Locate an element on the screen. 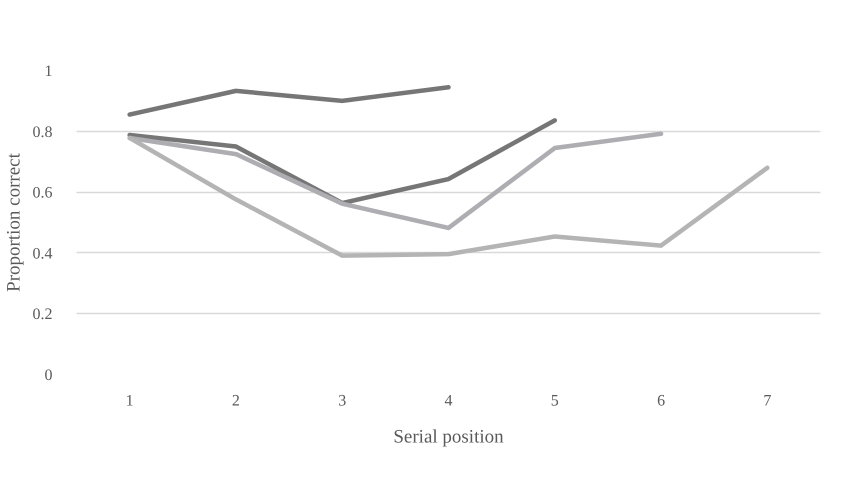 Image resolution: width=858 pixels, height=477 pixels. x-tick-label: 5 is located at coordinates (554, 401).